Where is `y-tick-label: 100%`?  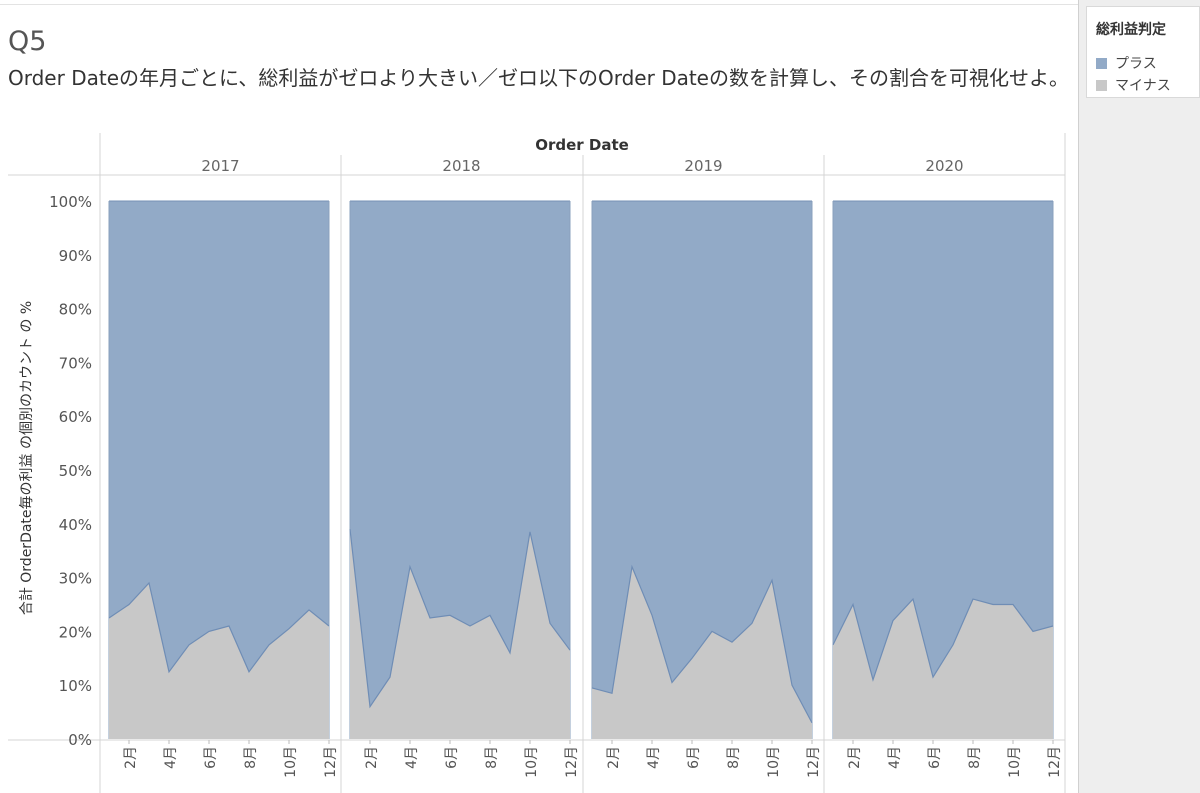 y-tick-label: 100% is located at coordinates (70, 202).